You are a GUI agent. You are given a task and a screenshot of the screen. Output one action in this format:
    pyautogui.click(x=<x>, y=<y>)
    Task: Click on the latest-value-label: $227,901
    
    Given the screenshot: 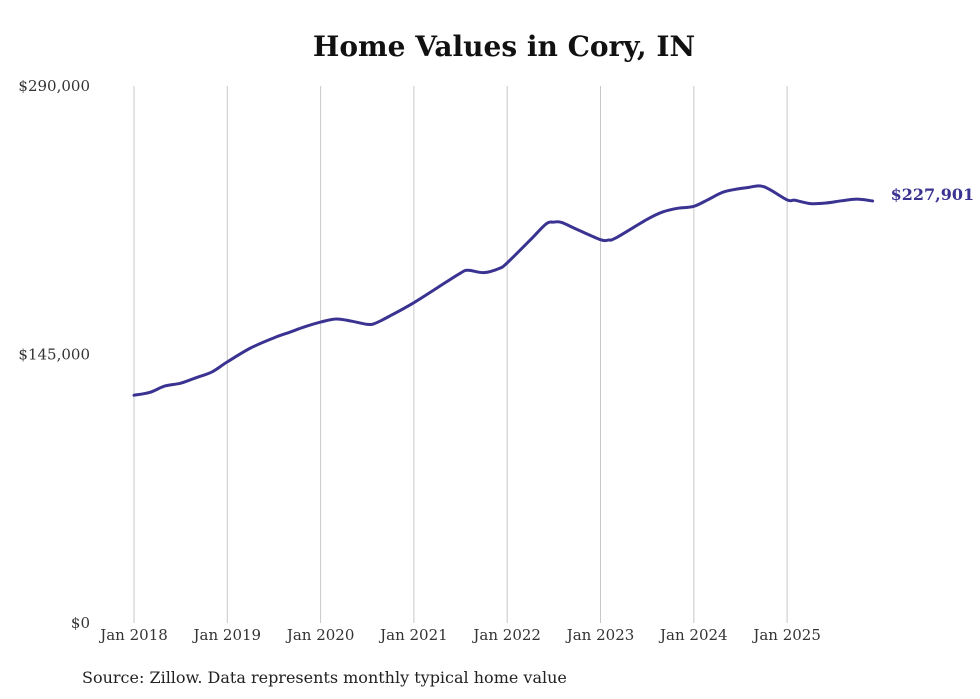 What is the action you would take?
    pyautogui.click(x=933, y=194)
    